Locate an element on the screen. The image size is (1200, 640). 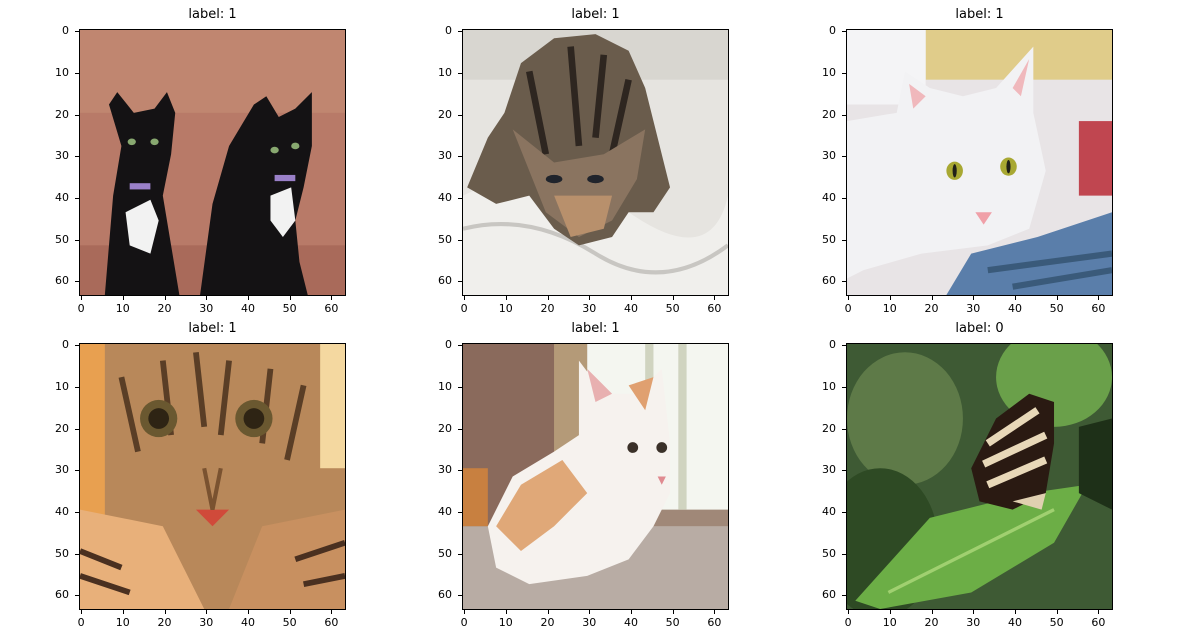
y-tick-label: 30 is located at coordinates (62, 156).